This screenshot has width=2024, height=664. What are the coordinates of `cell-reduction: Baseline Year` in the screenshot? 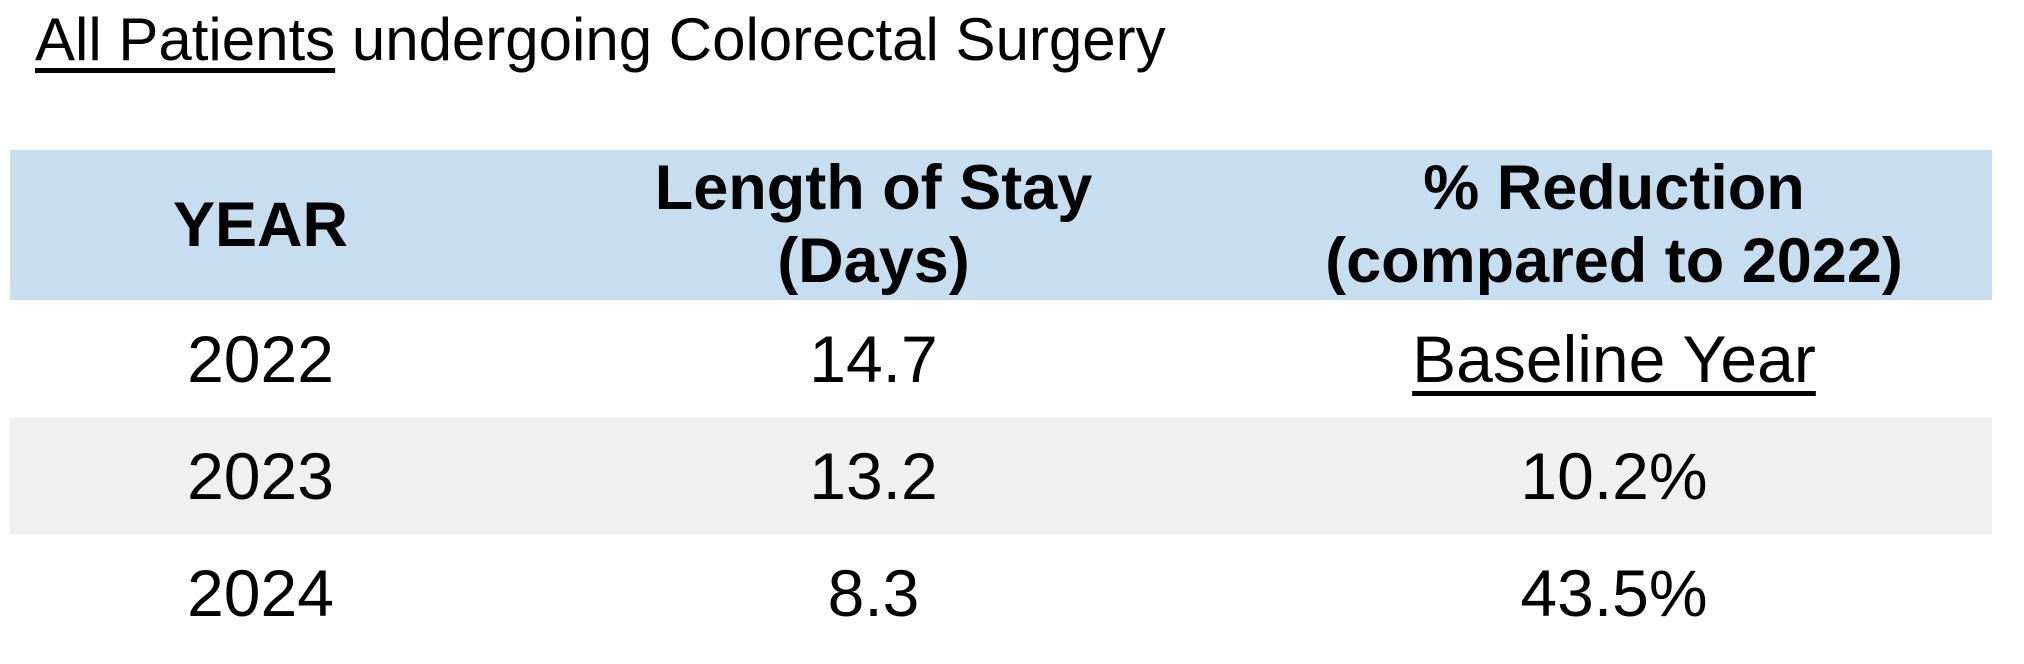 It's located at (1614, 358).